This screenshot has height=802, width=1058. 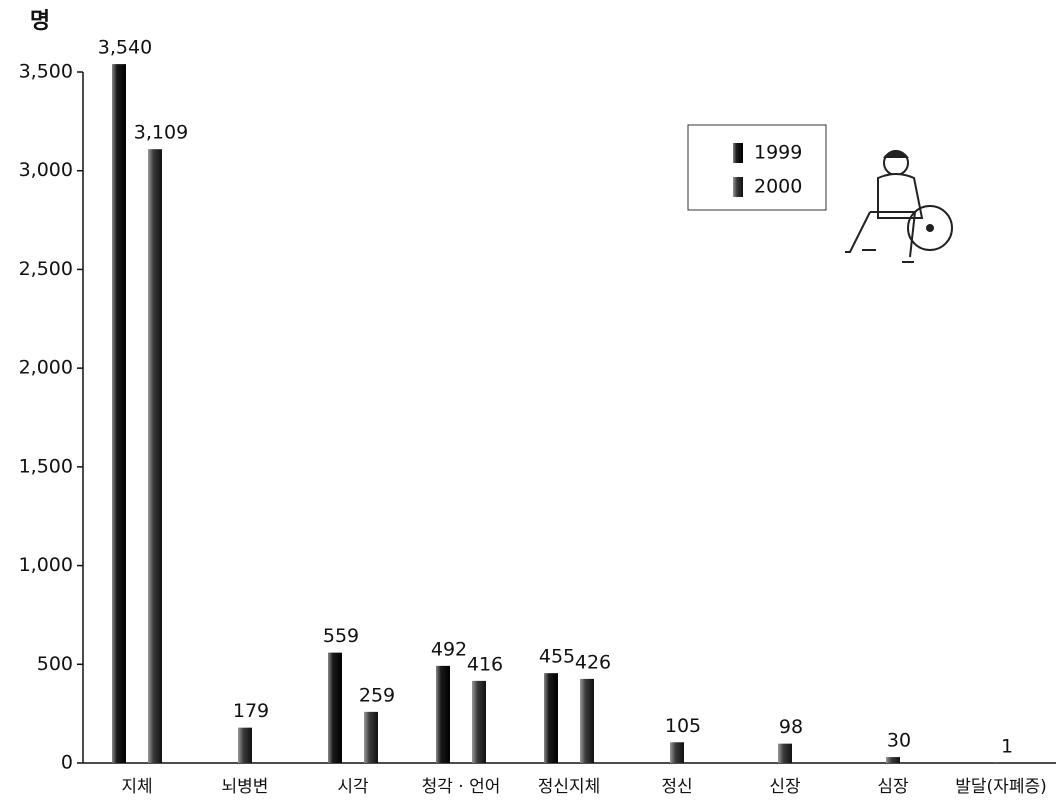 I want to click on value-label: 1, so click(x=1007, y=746).